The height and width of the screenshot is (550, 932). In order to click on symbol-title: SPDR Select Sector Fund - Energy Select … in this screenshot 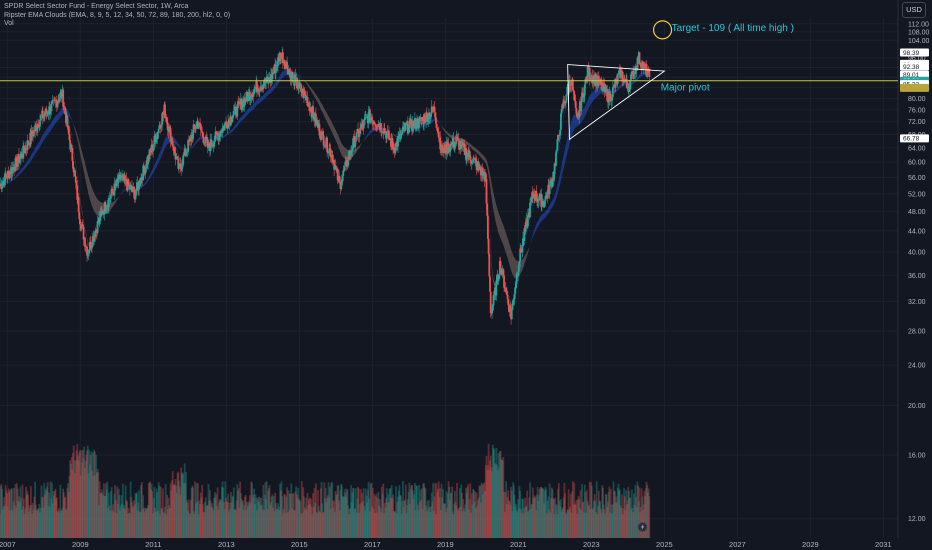, I will do `click(96, 6)`.